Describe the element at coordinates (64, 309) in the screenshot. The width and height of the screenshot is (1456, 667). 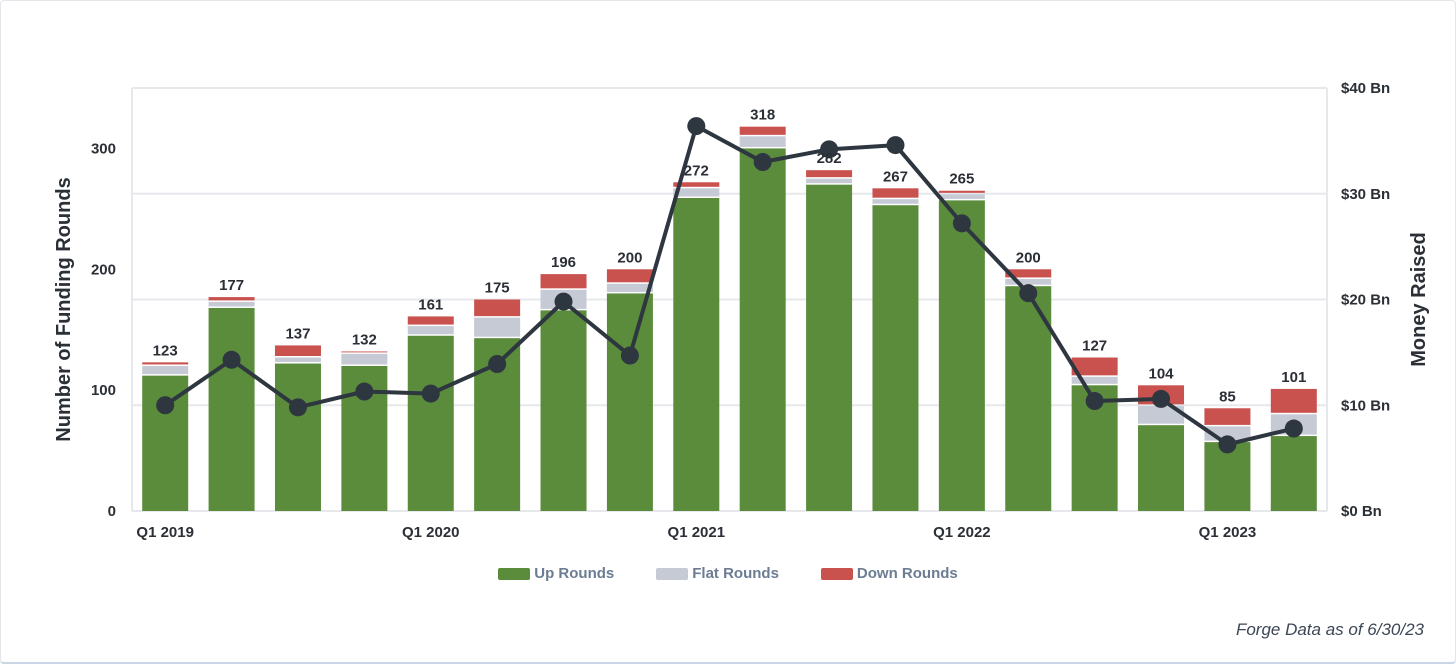
I see `y-axis-title: Number of Funding Rounds` at that location.